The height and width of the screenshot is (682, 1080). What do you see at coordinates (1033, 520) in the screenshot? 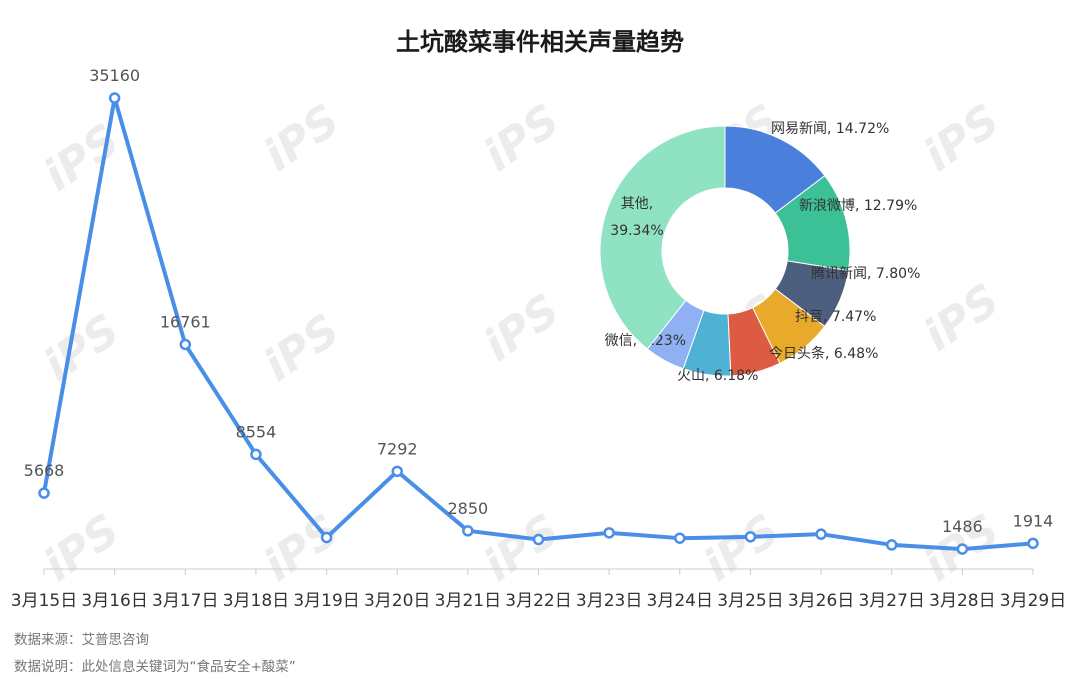
I see `data-label: 1914` at bounding box center [1033, 520].